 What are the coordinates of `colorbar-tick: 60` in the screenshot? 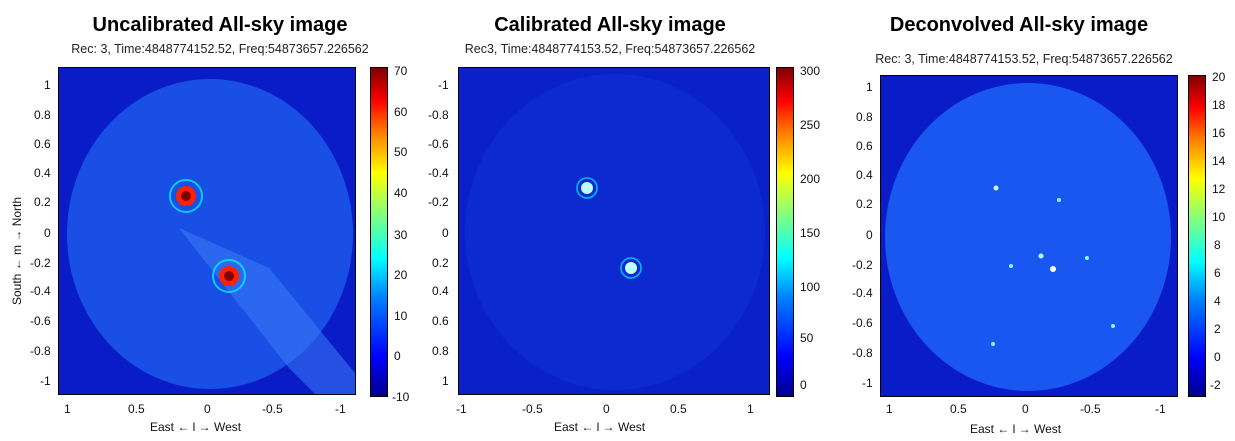 It's located at (401, 112).